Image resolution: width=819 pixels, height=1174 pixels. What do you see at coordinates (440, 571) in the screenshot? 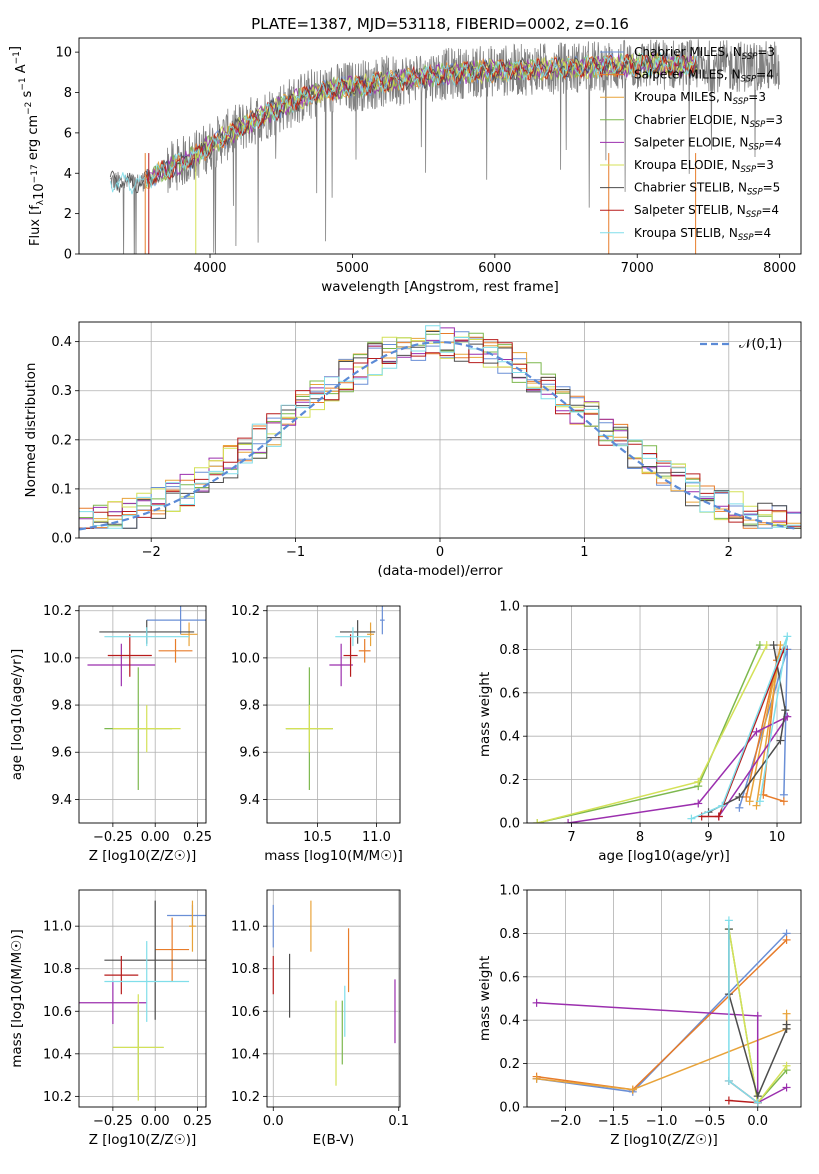
I see `residuals-xlabel: (data-model)/error` at bounding box center [440, 571].